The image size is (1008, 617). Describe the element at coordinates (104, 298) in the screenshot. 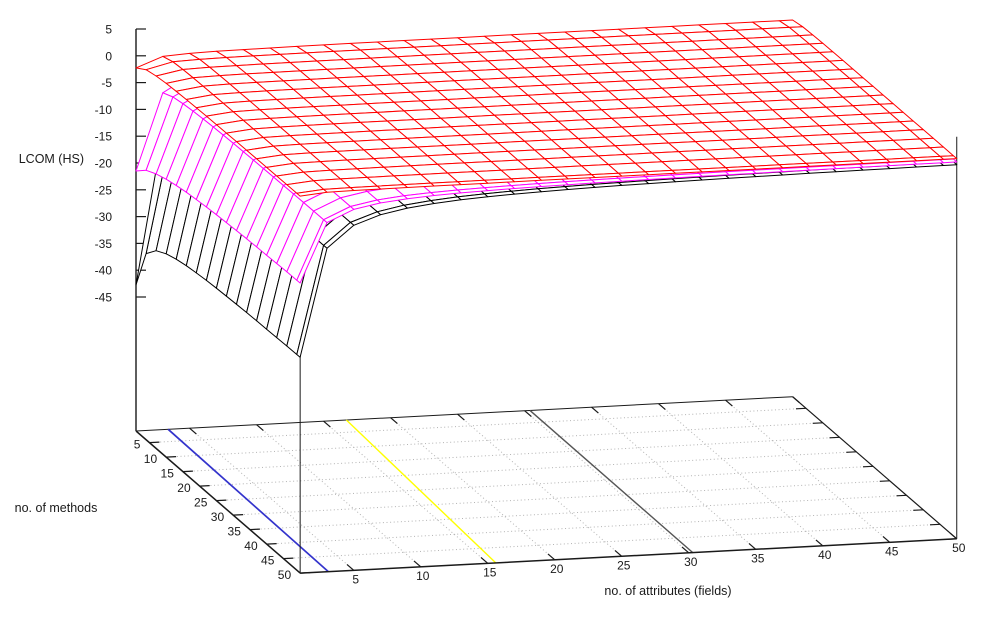

I see `z-tick-label: -45` at that location.